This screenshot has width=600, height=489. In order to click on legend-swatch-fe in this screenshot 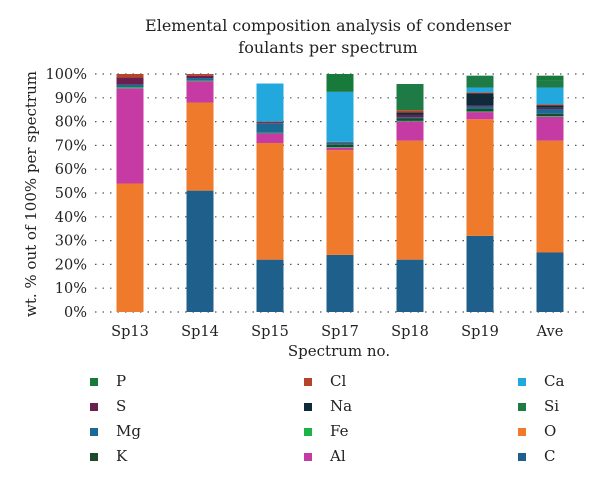, I will do `click(308, 432)`.